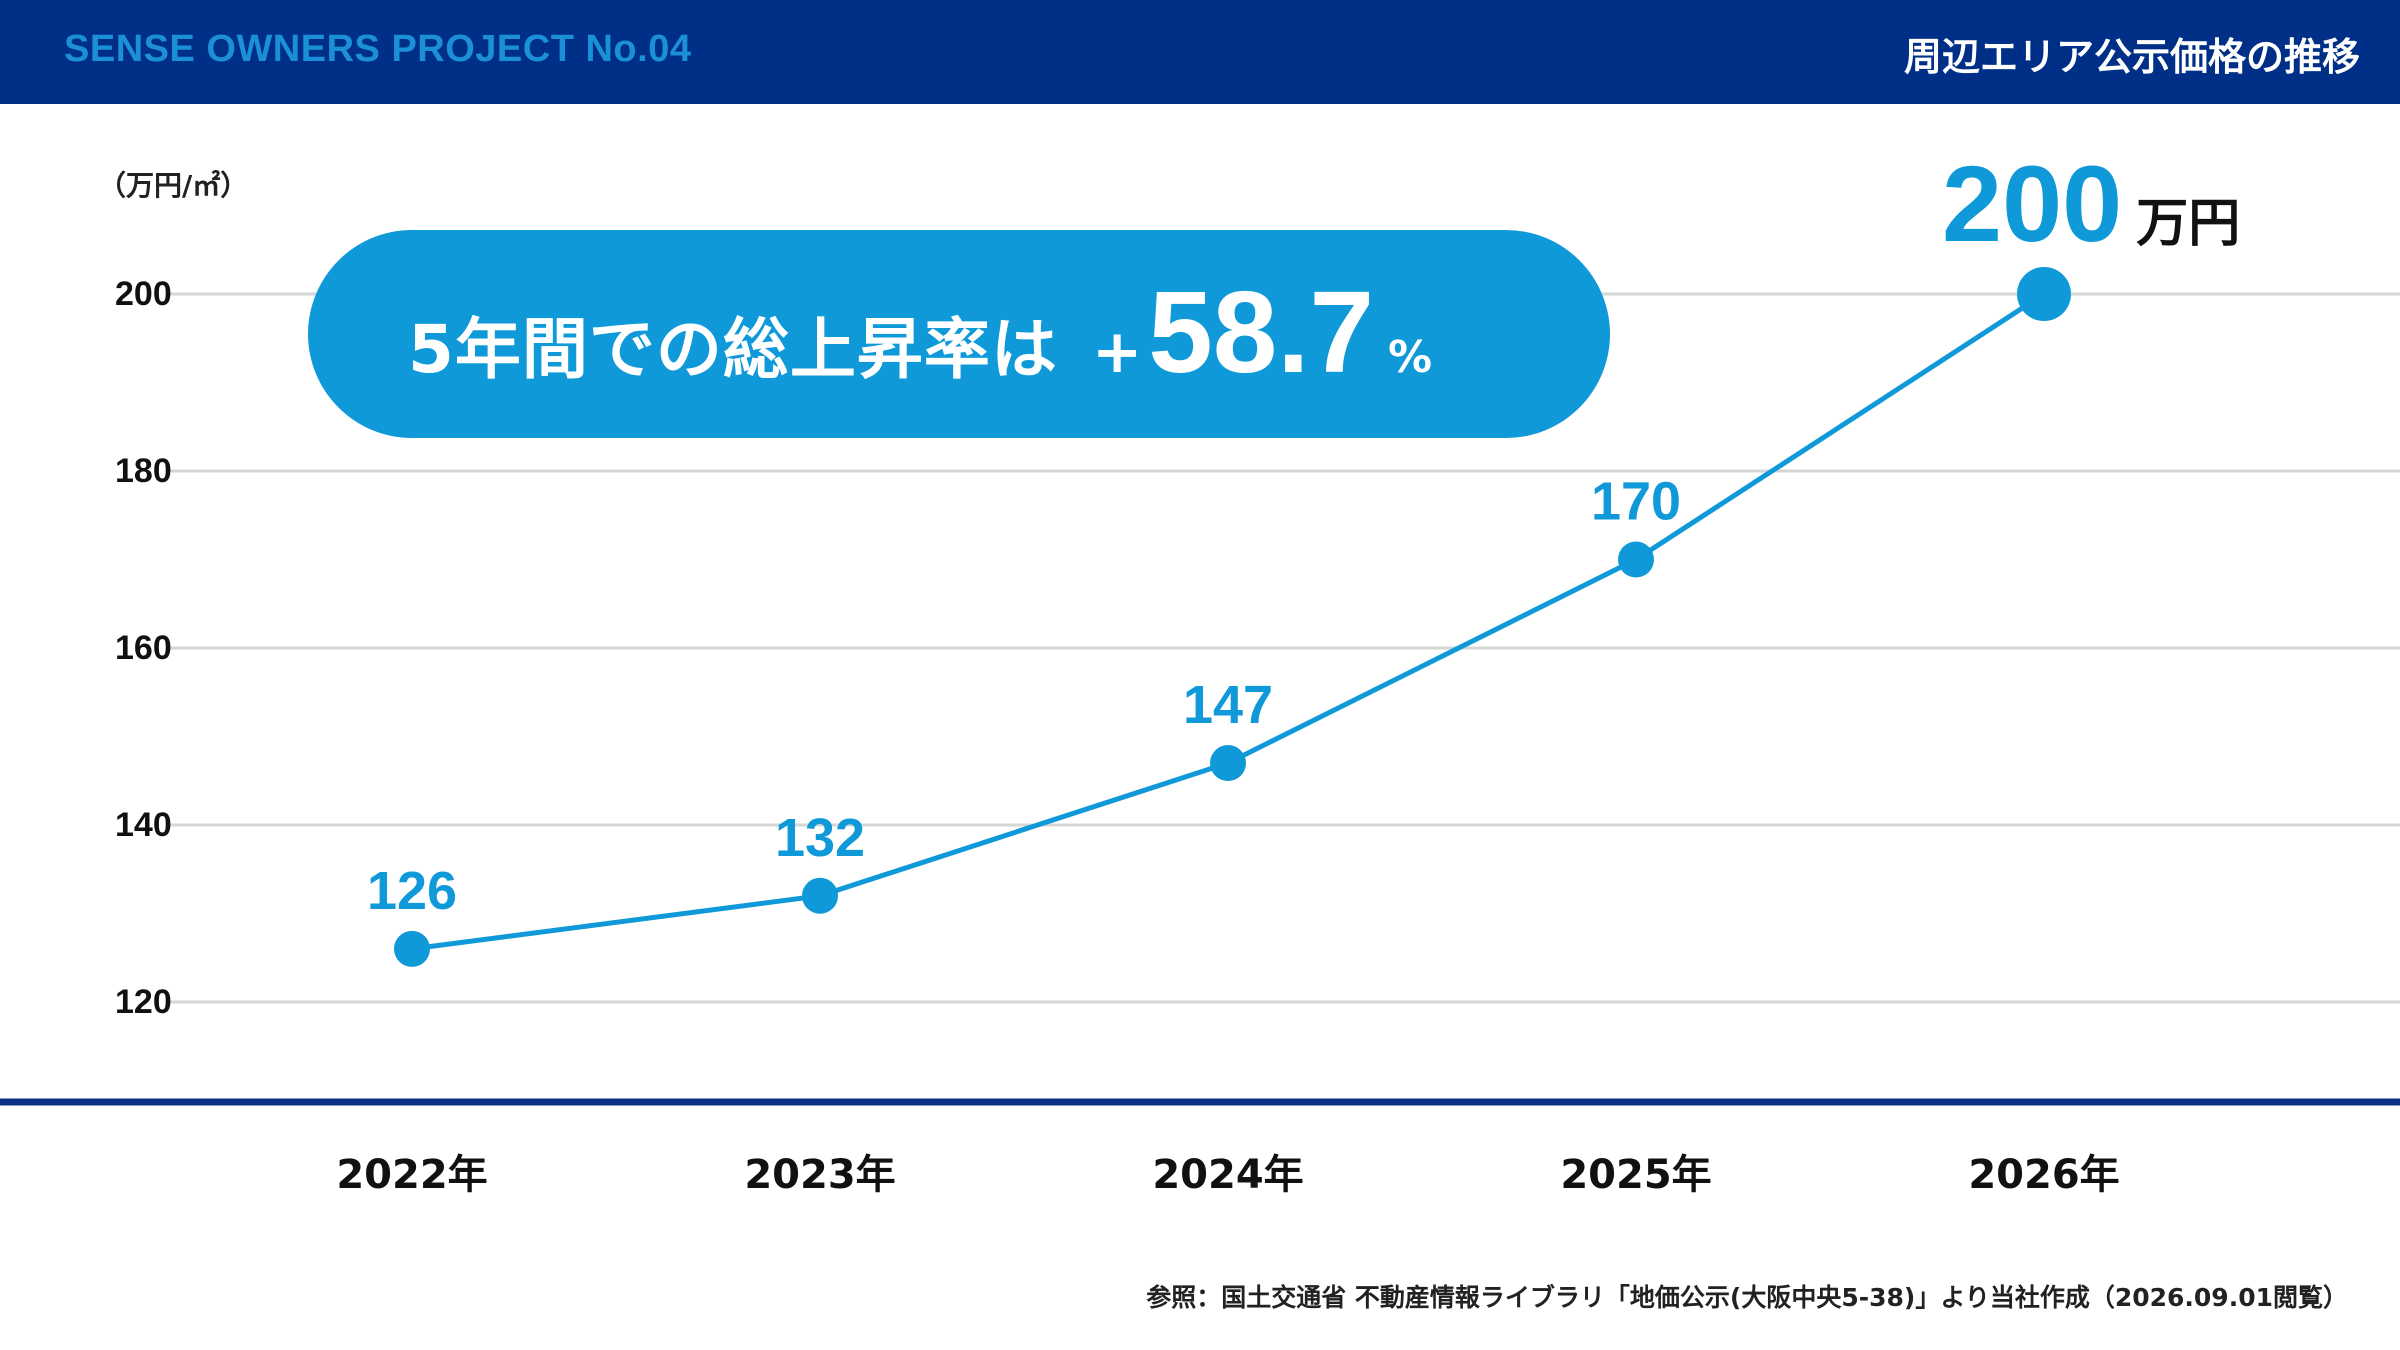  What do you see at coordinates (1636, 502) in the screenshot?
I see `data-label: 170` at bounding box center [1636, 502].